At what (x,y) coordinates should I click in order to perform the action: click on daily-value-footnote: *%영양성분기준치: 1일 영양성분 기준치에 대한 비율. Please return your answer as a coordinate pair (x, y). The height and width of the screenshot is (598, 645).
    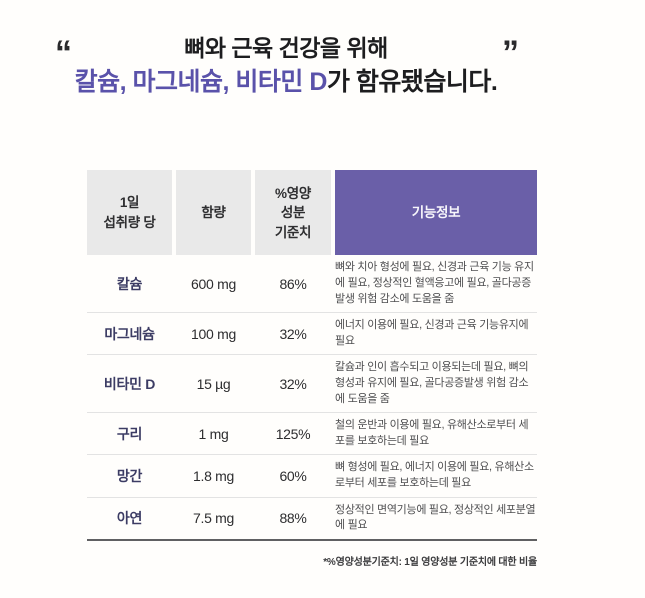
    Looking at the image, I should click on (430, 562).